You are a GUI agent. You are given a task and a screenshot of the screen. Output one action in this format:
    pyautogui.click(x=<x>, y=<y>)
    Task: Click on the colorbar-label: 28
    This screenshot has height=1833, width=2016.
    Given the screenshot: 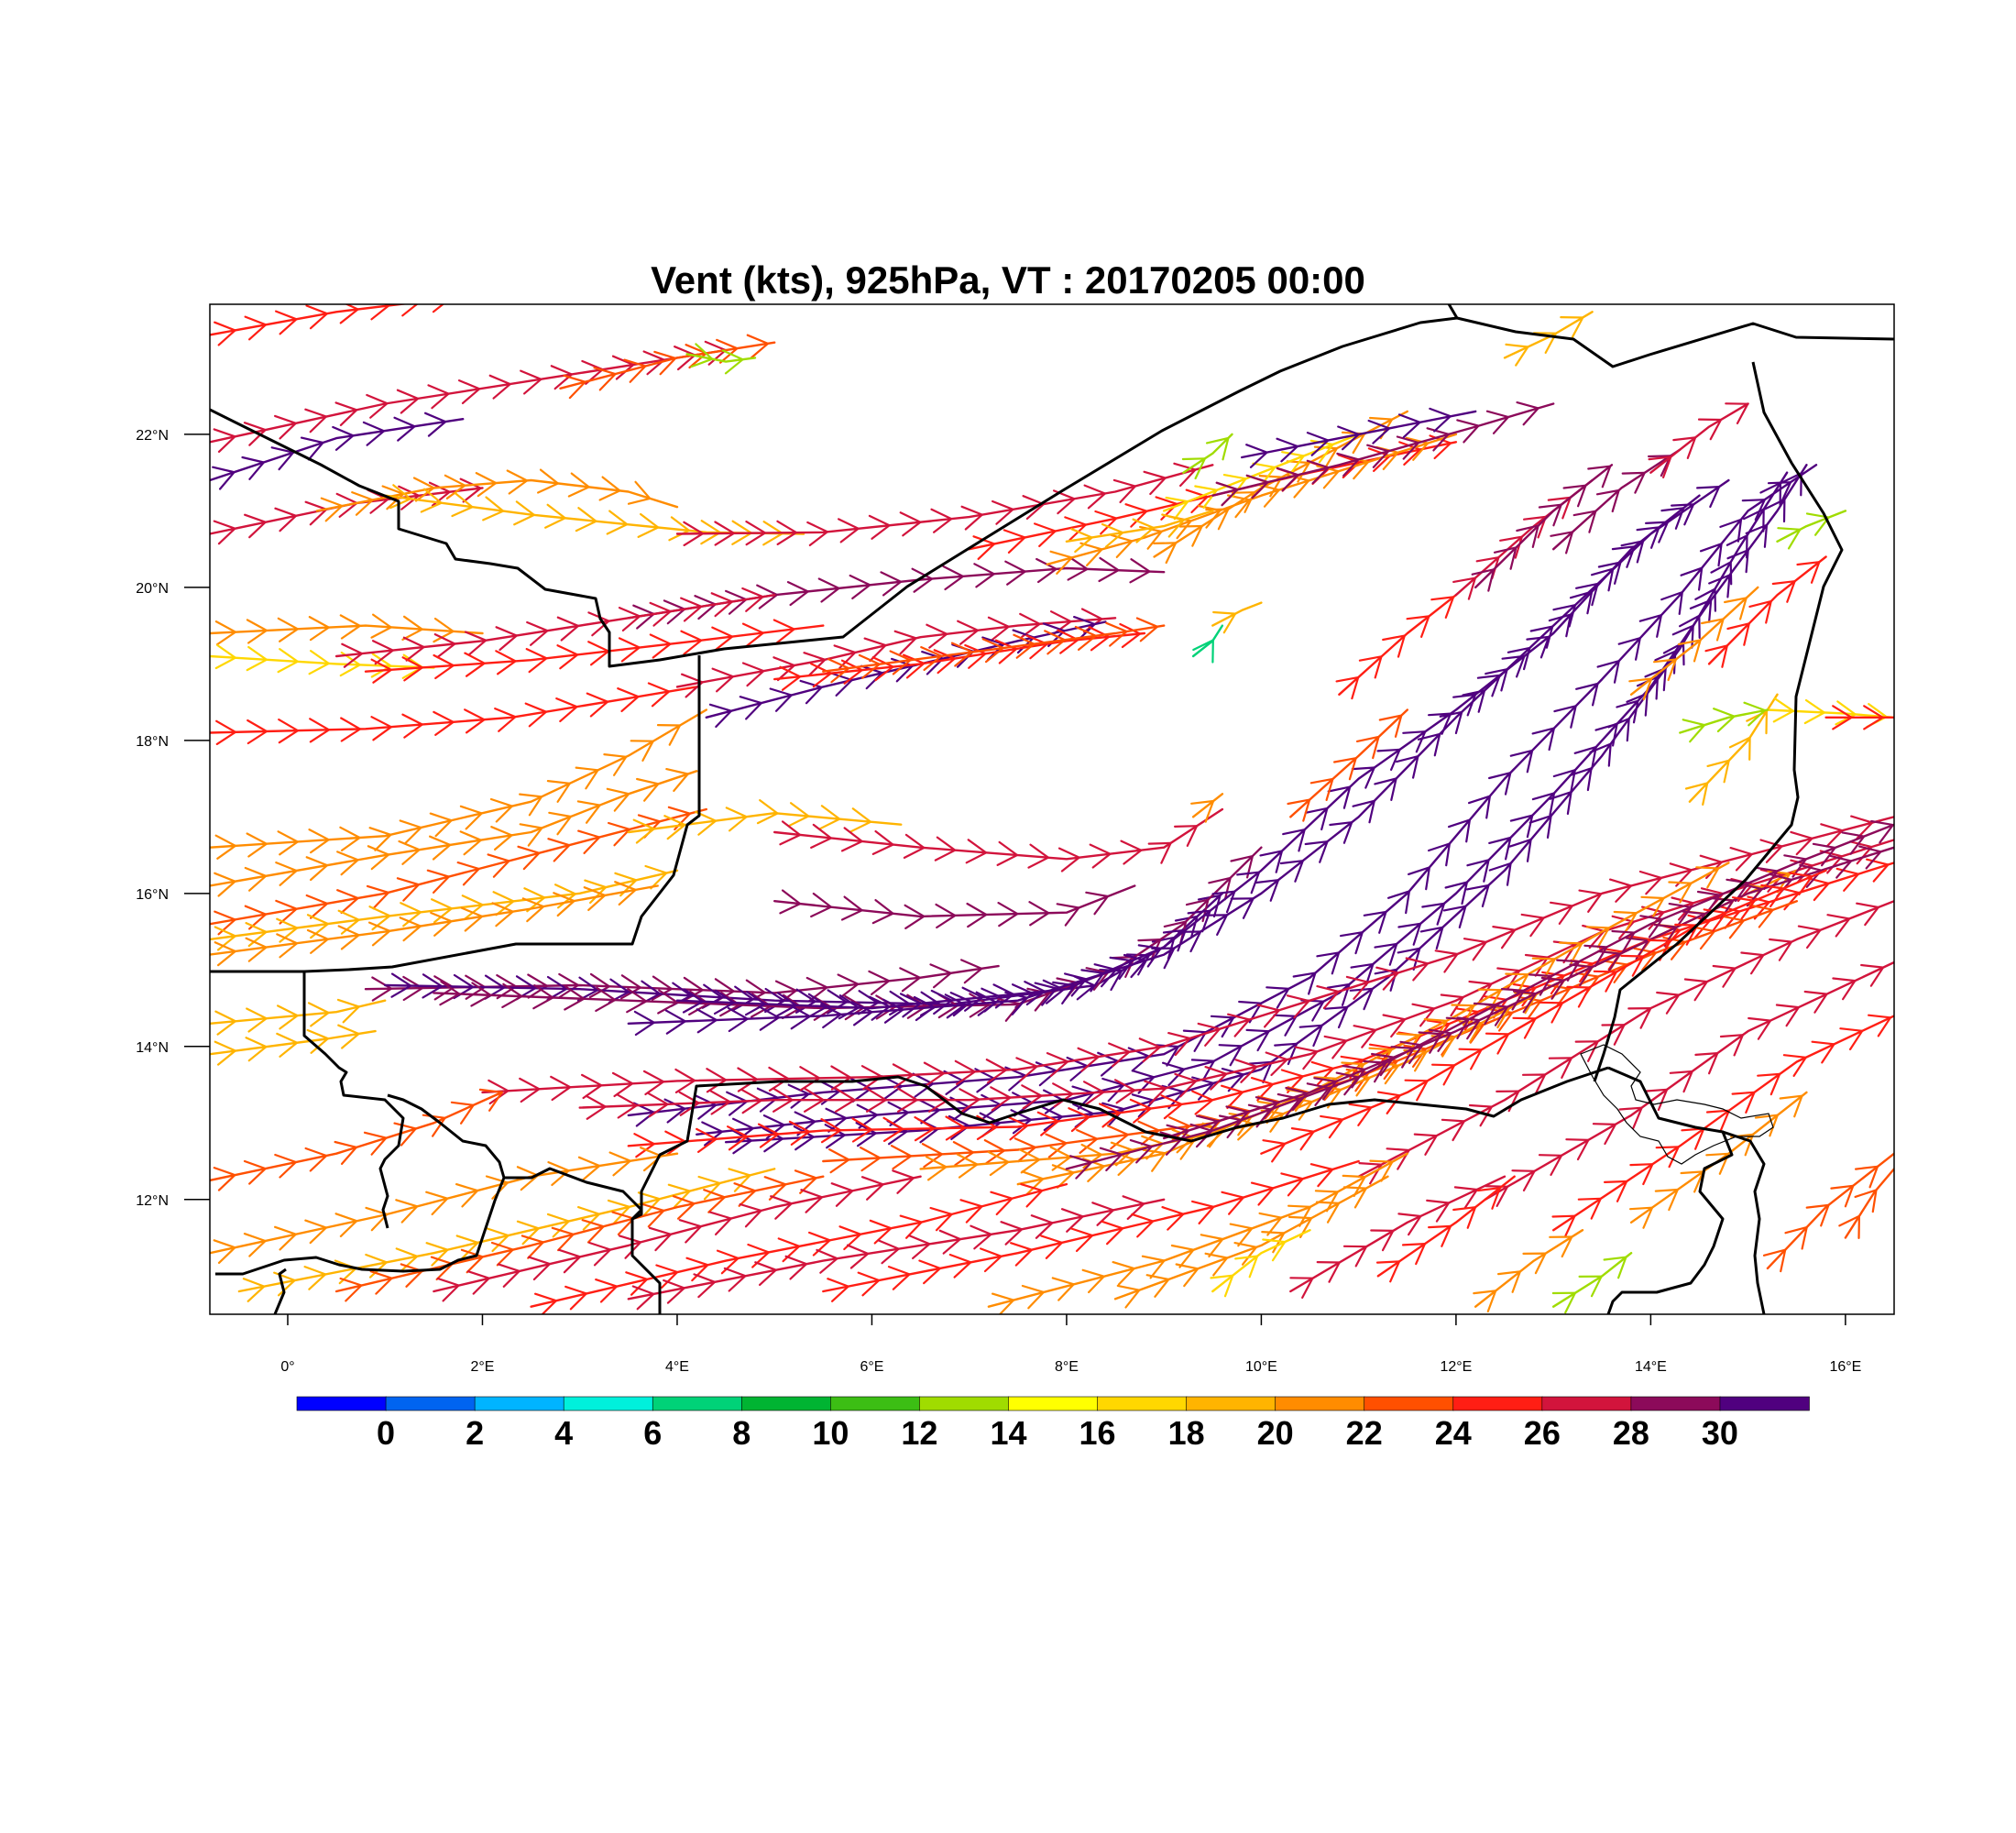 What is the action you would take?
    pyautogui.click(x=1631, y=1433)
    